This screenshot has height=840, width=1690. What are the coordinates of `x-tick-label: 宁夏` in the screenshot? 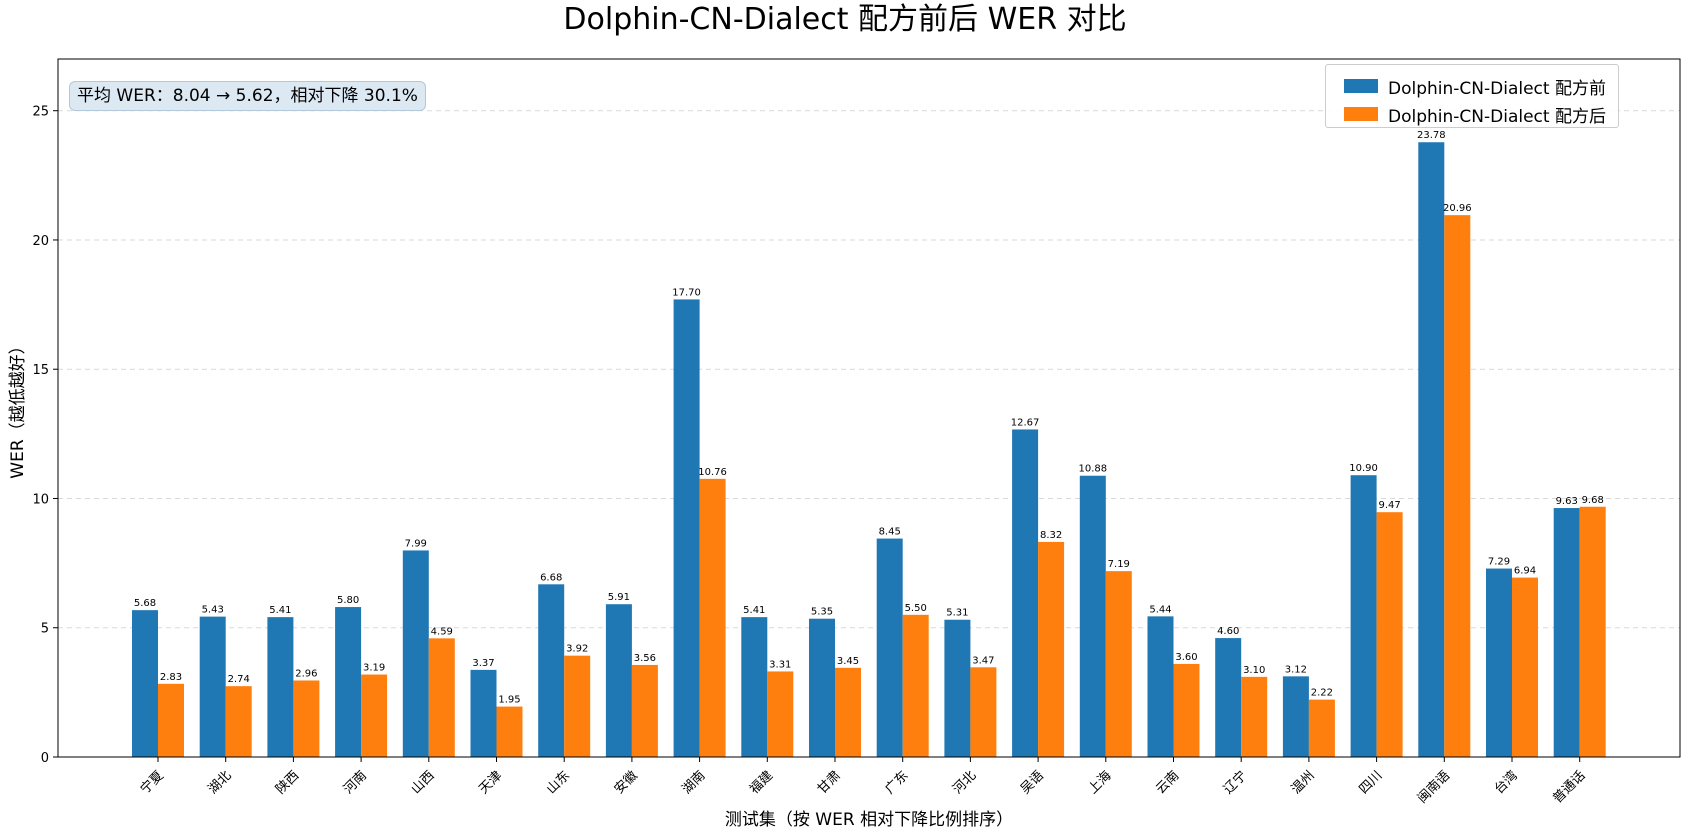 It's located at (152, 783).